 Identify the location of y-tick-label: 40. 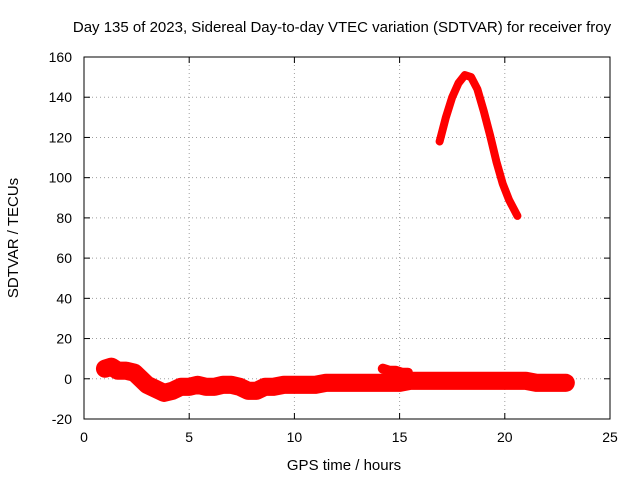
(64, 298).